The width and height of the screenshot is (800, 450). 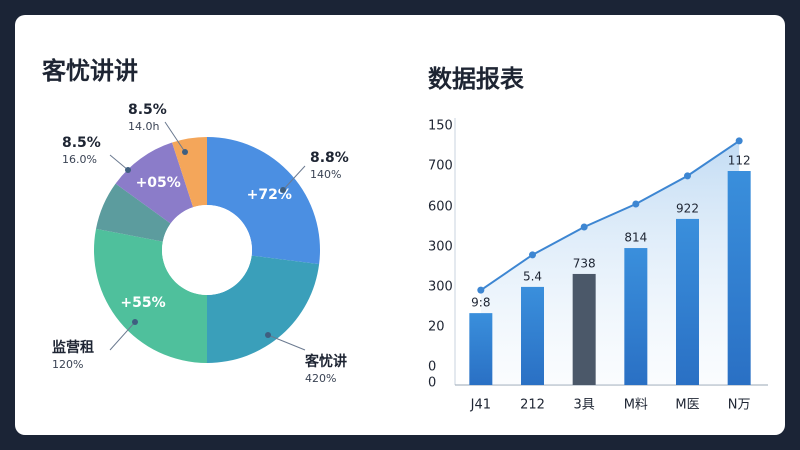 What do you see at coordinates (90, 71) in the screenshot?
I see `donut-title: 客忧讲讲` at bounding box center [90, 71].